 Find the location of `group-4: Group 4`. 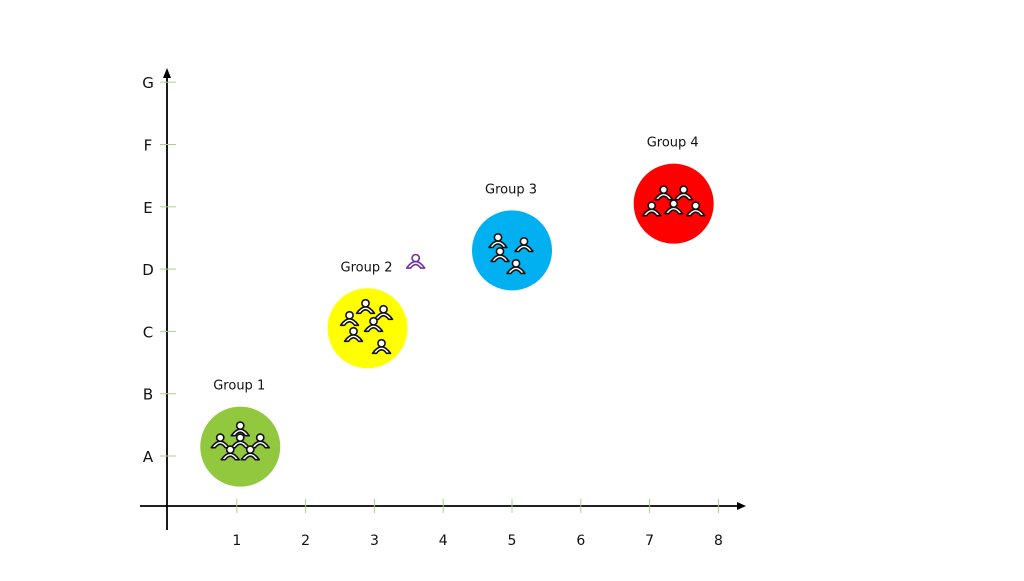

group-4: Group 4 is located at coordinates (673, 190).